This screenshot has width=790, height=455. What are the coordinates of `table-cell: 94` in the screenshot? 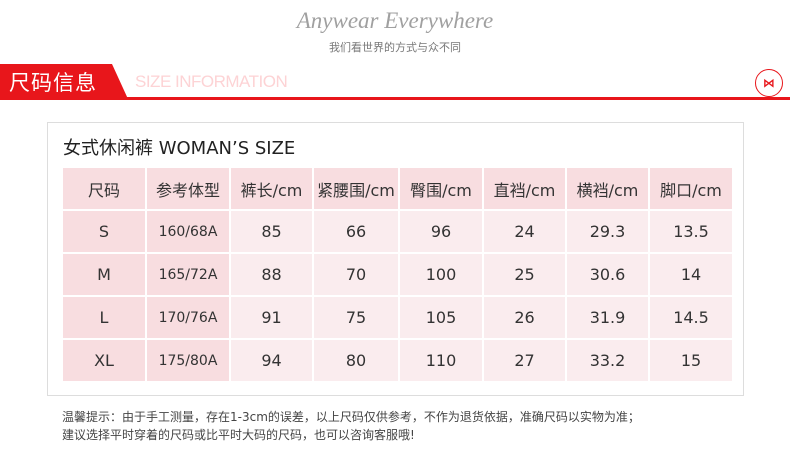 It's located at (271, 360).